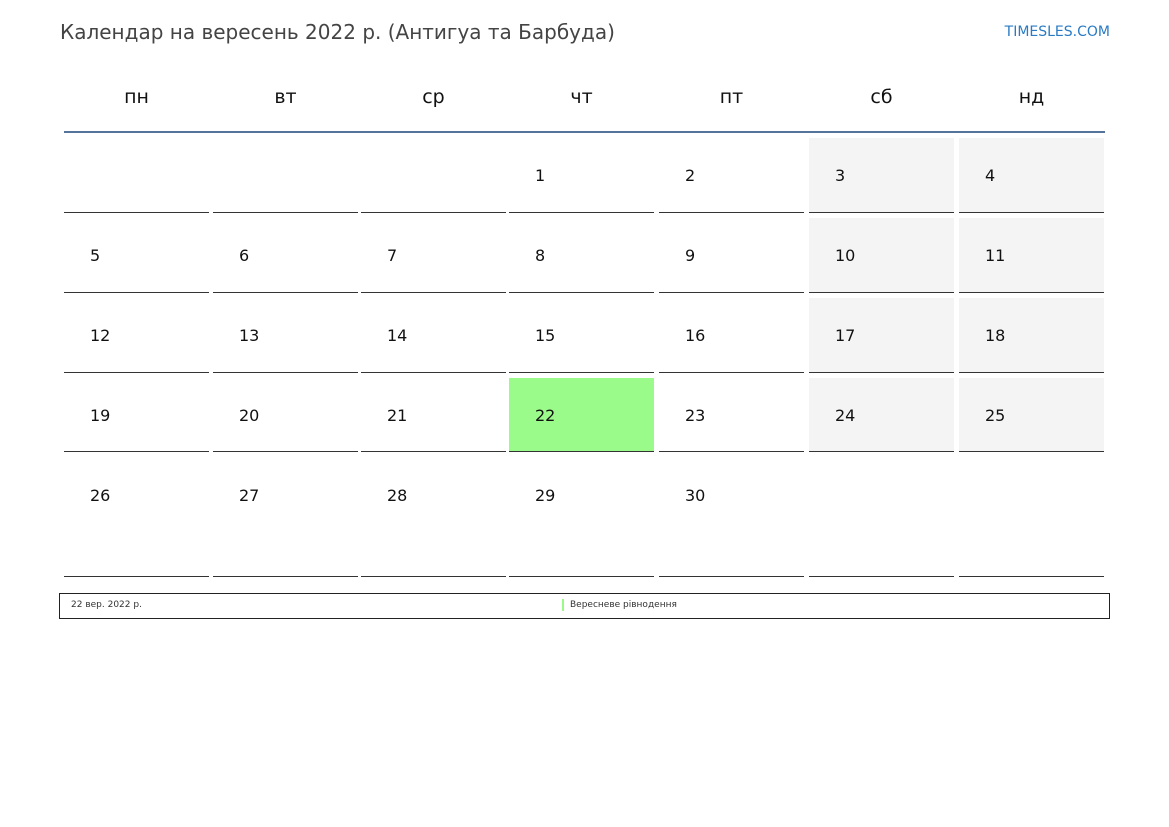  Describe the element at coordinates (285, 415) in the screenshot. I see `day-cell: 20` at that location.